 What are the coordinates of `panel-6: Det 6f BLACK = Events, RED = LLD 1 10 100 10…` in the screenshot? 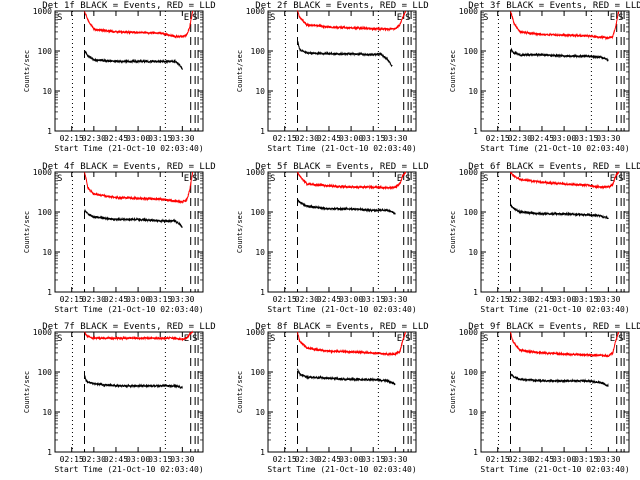 It's located at (544, 238).